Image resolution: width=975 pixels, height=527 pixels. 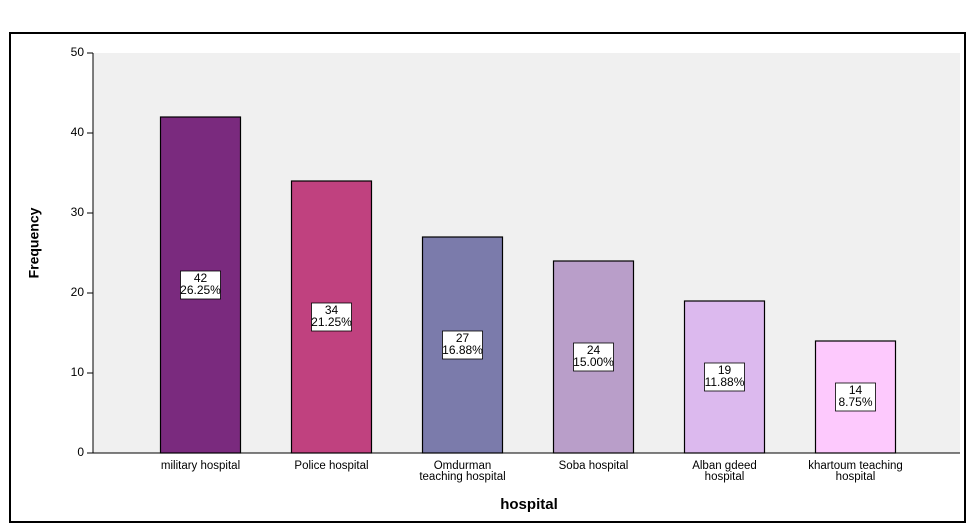 What do you see at coordinates (200, 466) in the screenshot?
I see `x-tick-label: military hospital` at bounding box center [200, 466].